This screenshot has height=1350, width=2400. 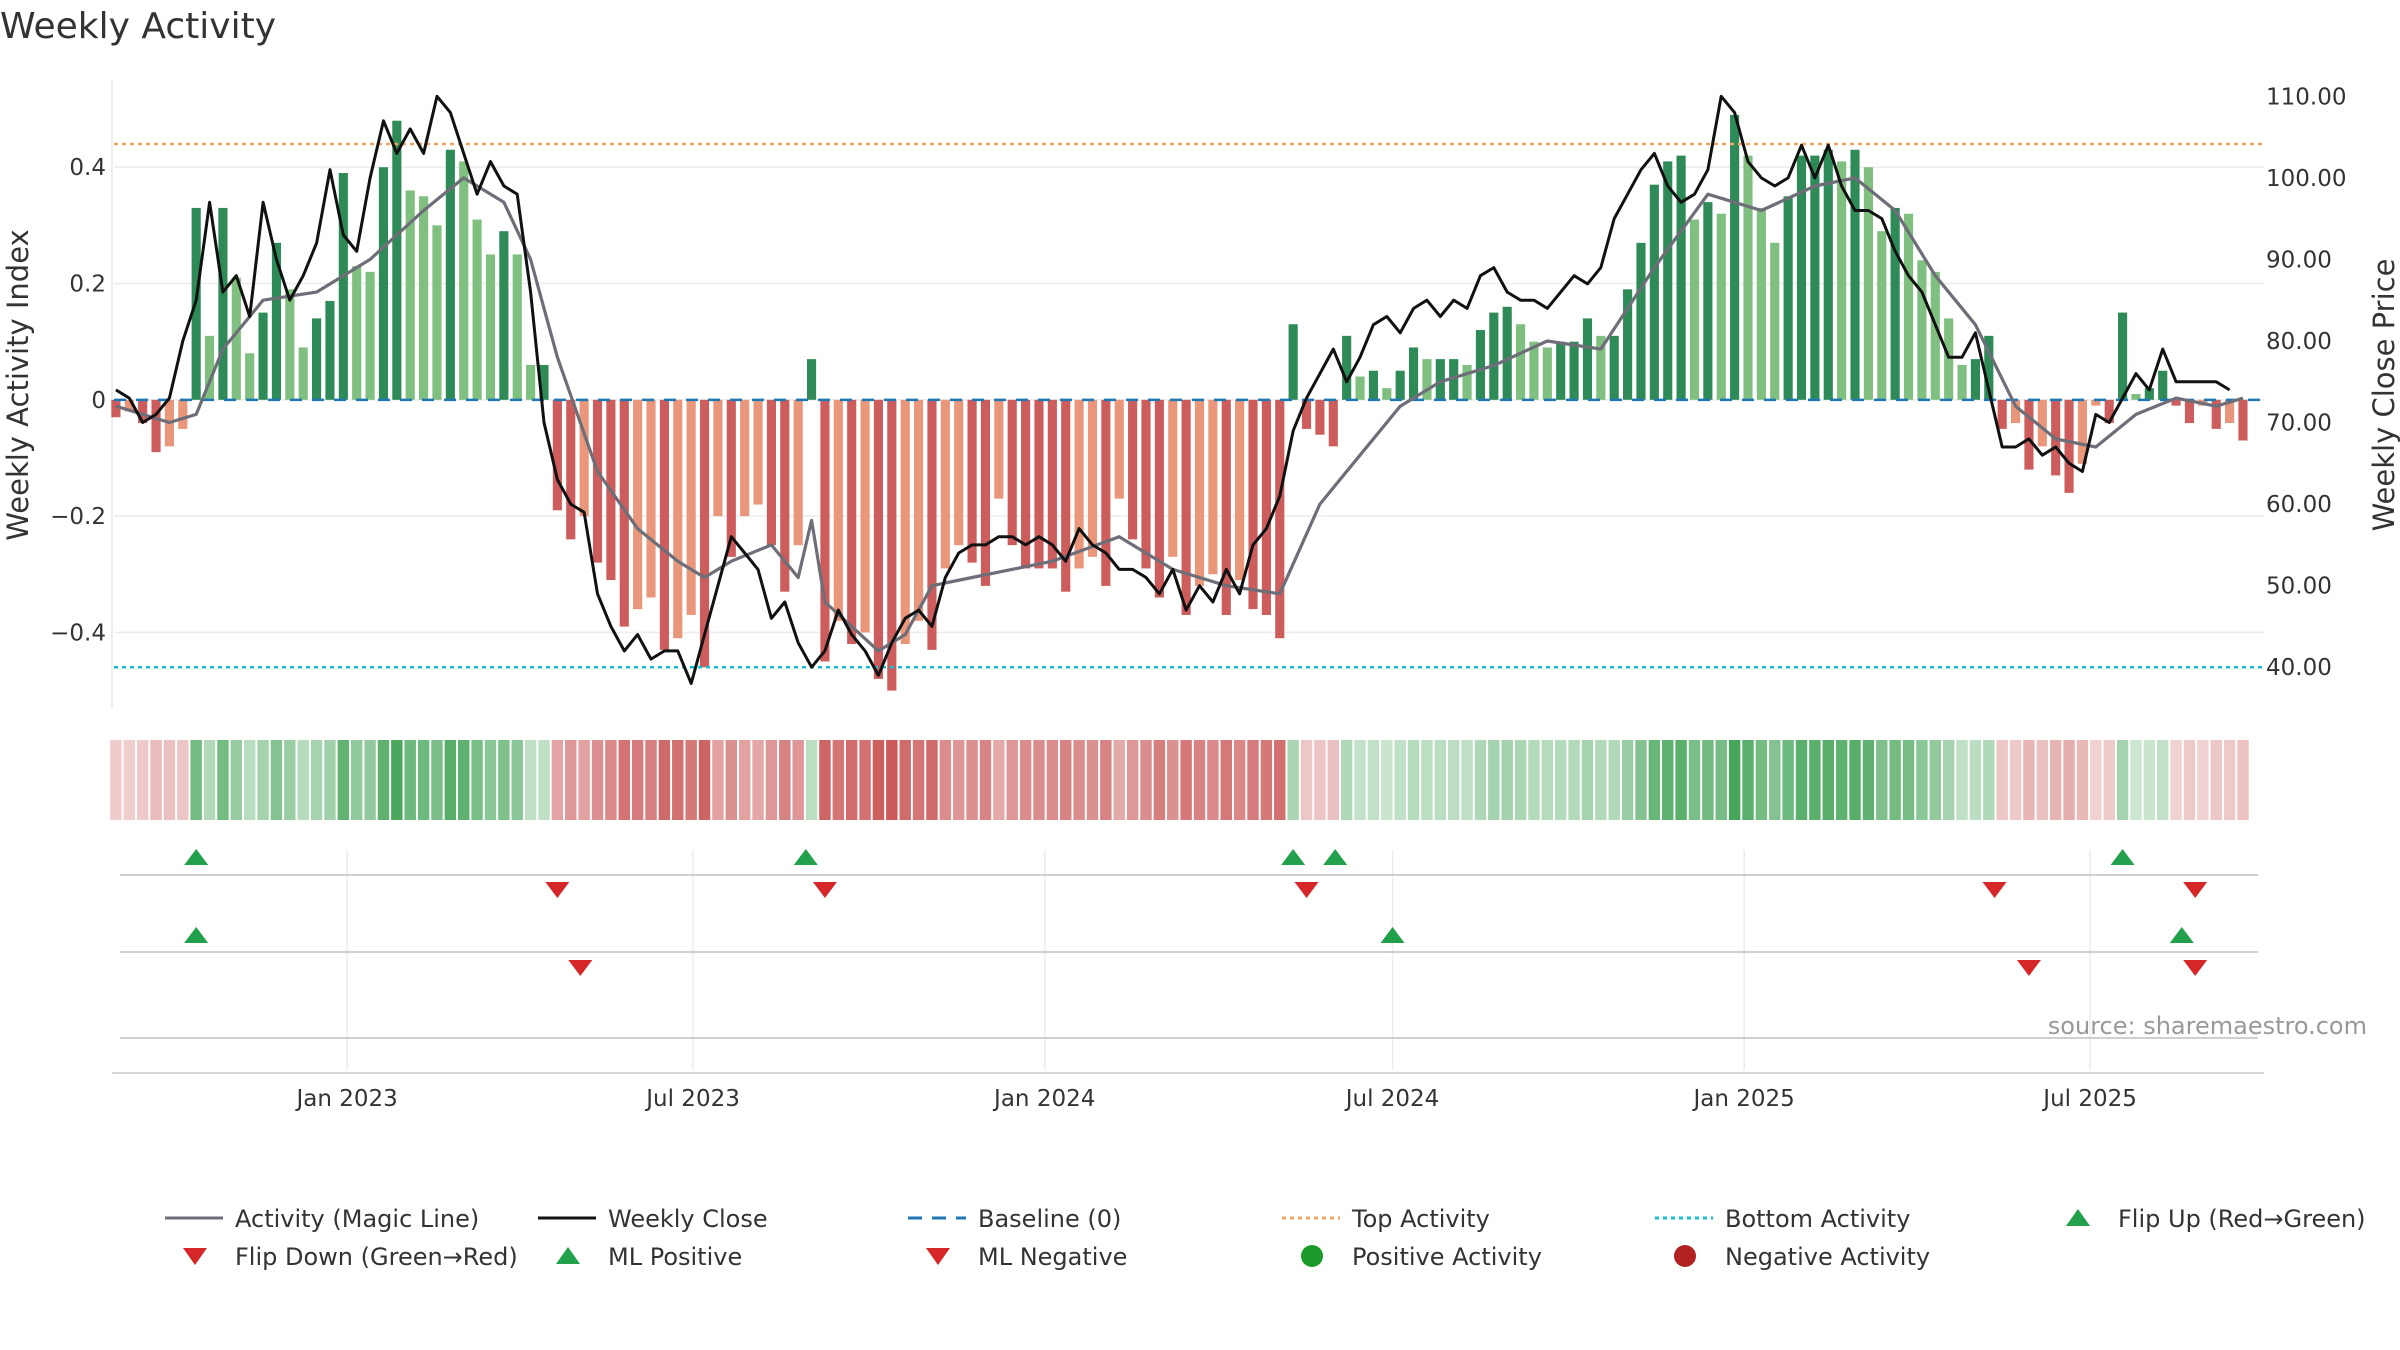 What do you see at coordinates (692, 1099) in the screenshot?
I see `x-tick-label: Jul 2023` at bounding box center [692, 1099].